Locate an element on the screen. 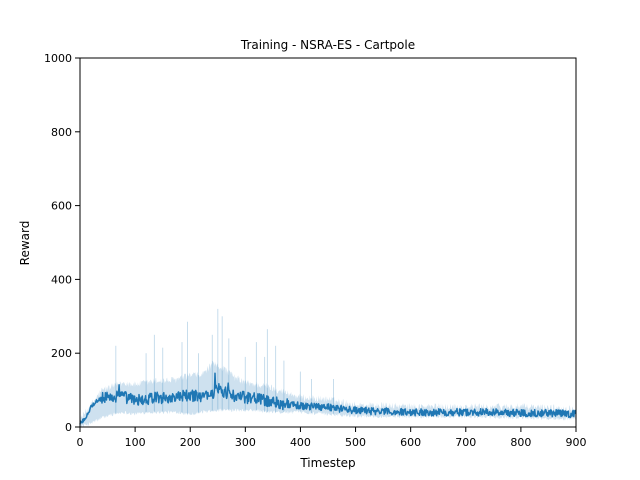  x-tick-label-4: 400 is located at coordinates (300, 442).